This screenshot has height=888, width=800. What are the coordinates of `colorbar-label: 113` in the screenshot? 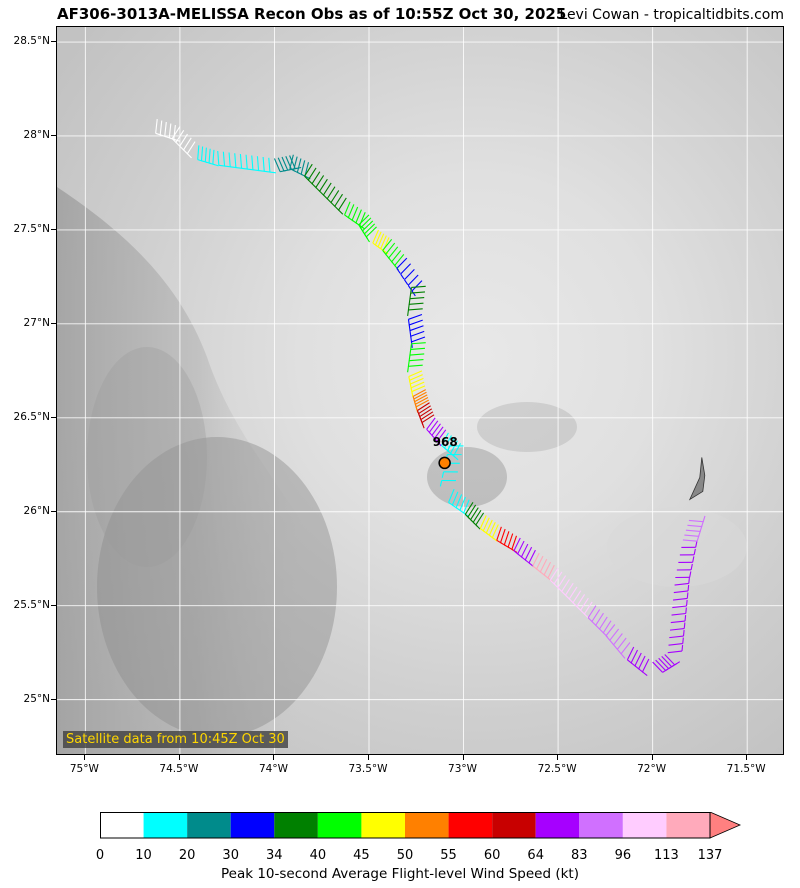 It's located at (666, 855).